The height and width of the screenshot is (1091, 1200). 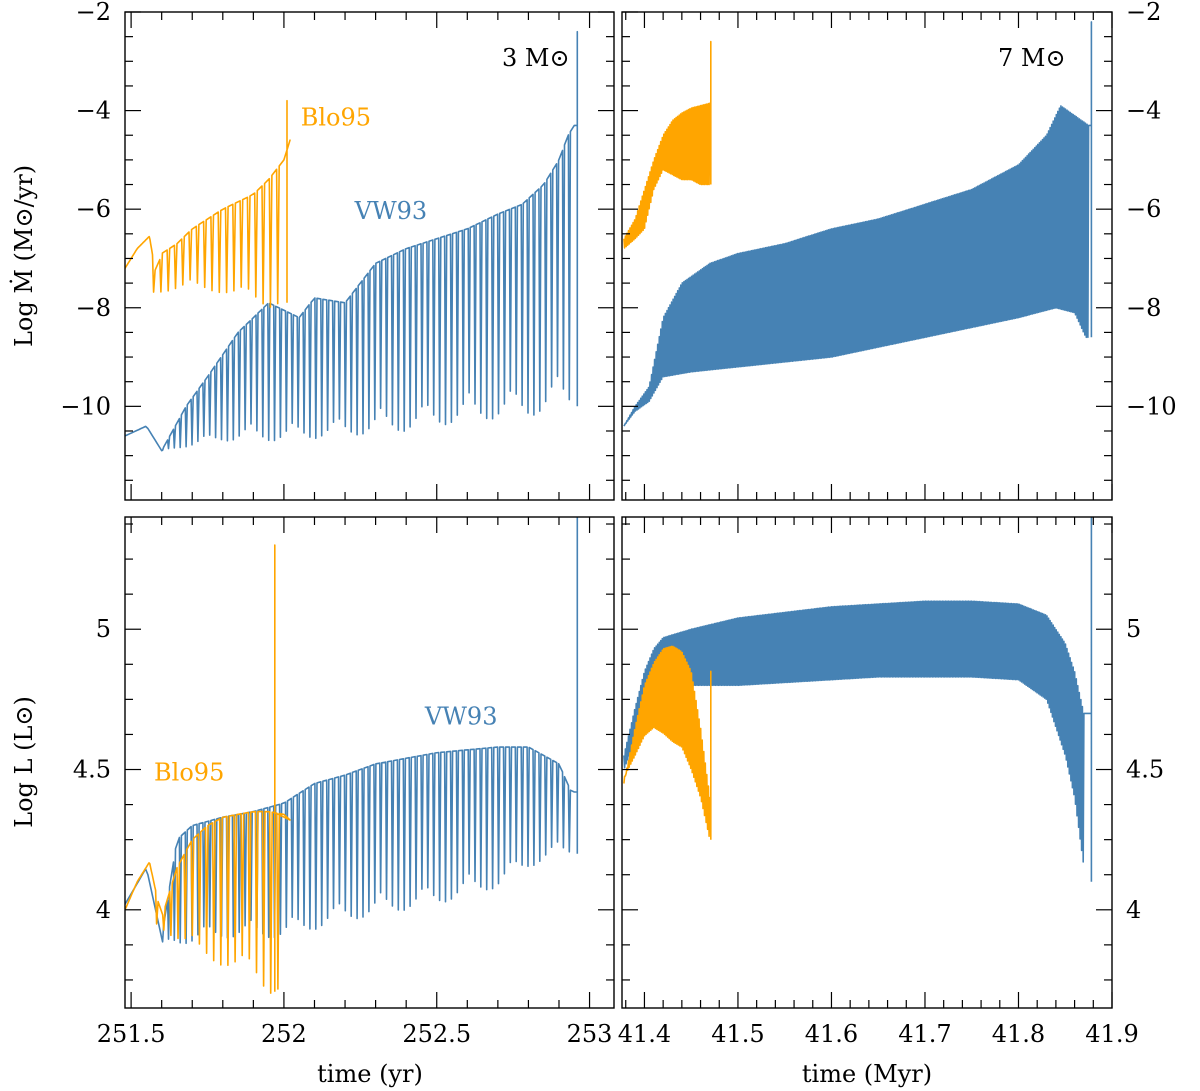 I want to click on mass-annotation-3msun: 3 M⊙, so click(x=536, y=58).